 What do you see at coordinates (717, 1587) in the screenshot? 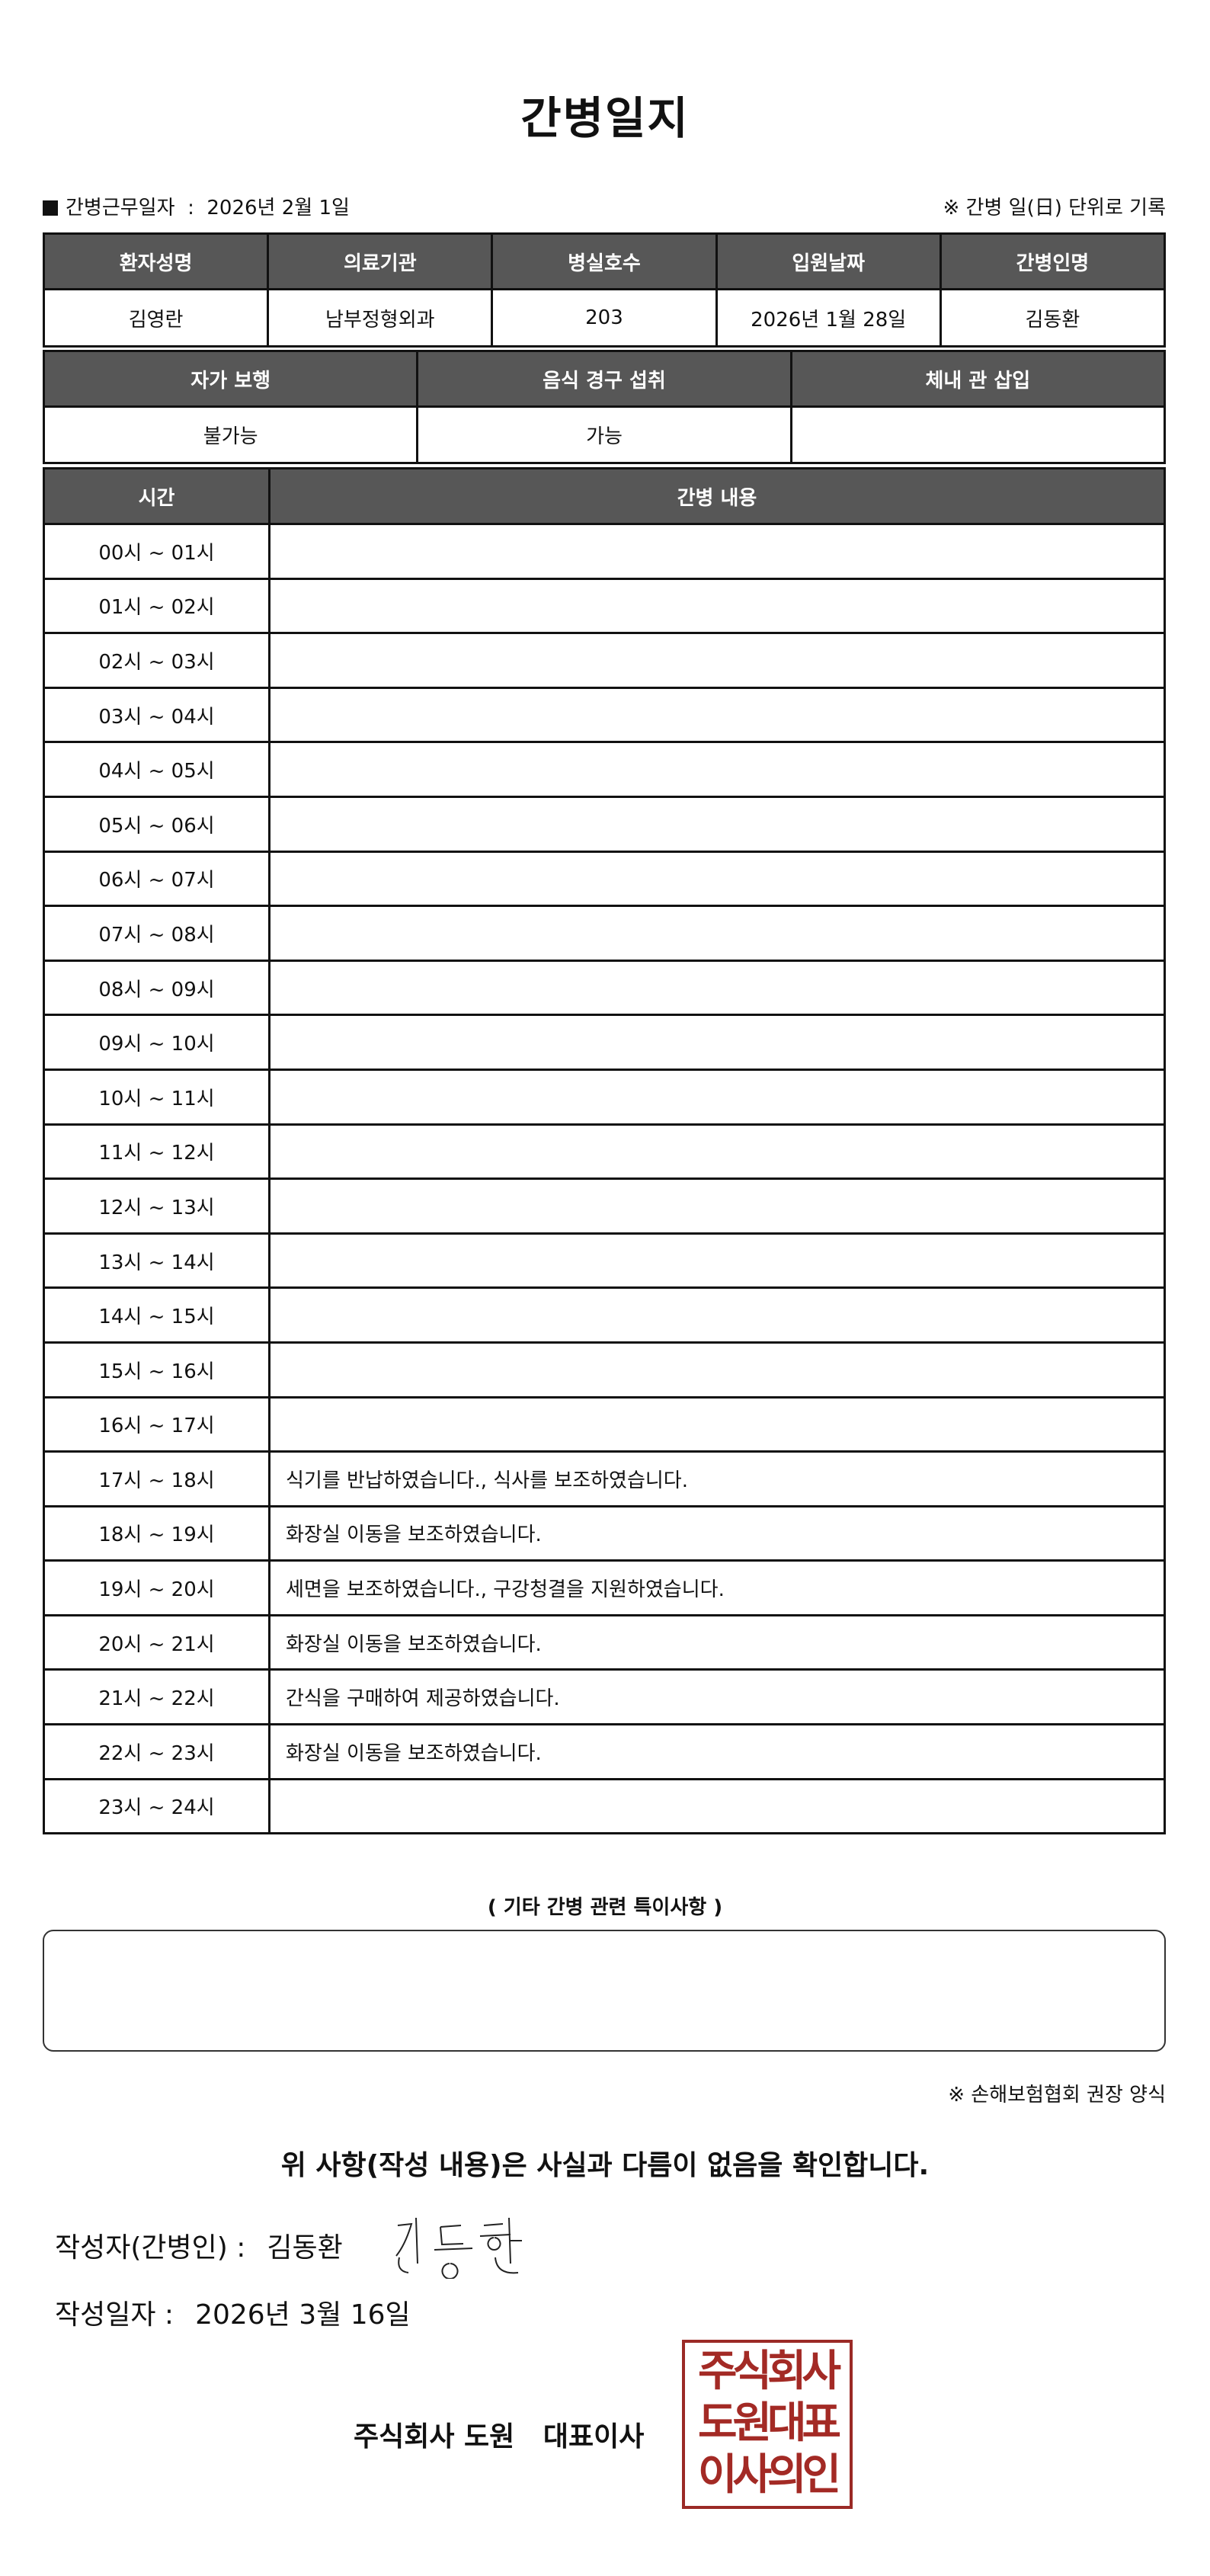
I see `care-content: 세면을 보조하였습니다., 구강청결을 지원하였습니다.` at bounding box center [717, 1587].